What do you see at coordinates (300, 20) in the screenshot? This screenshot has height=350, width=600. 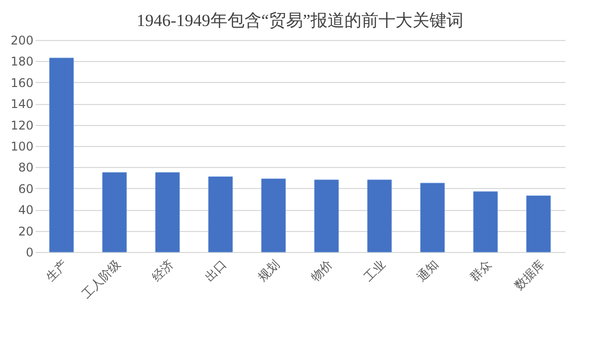 I see `chart-title: 1946-1949年包含“贸易”报道的前十大关键词` at bounding box center [300, 20].